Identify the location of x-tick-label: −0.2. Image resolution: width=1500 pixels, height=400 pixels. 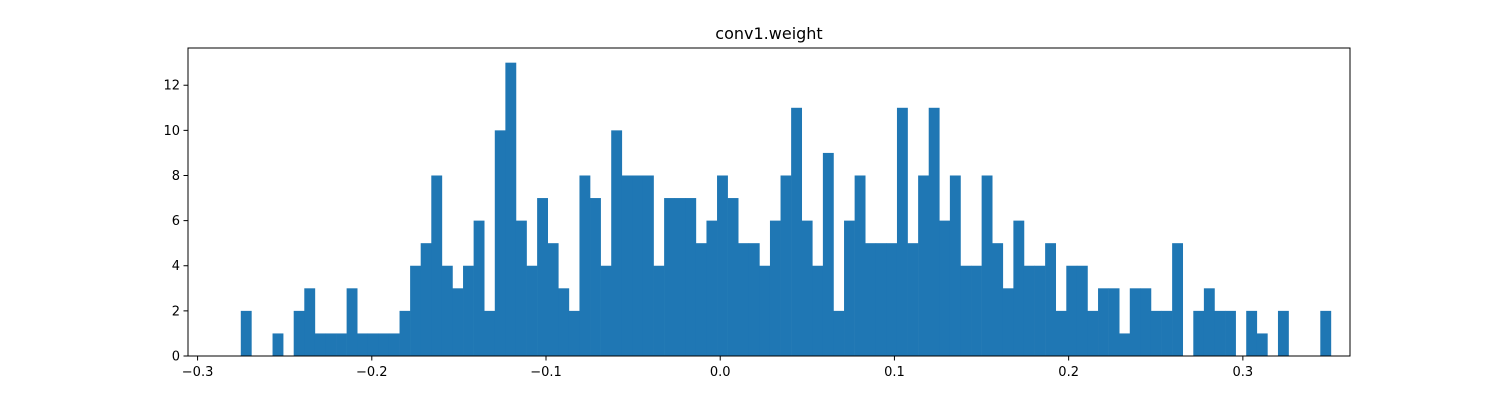
(372, 372).